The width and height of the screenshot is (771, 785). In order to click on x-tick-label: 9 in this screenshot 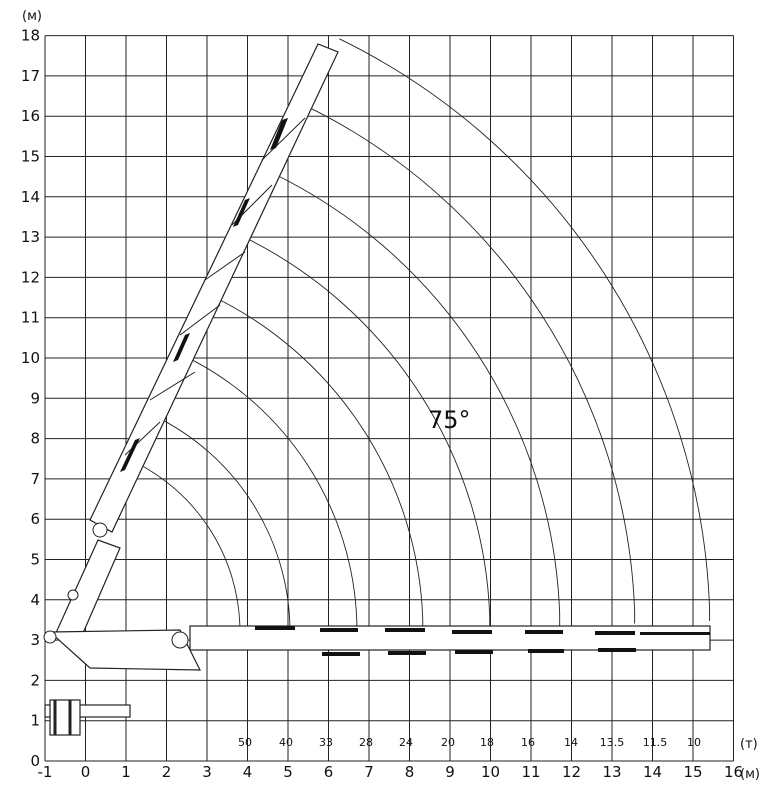, I will do `click(450, 772)`.